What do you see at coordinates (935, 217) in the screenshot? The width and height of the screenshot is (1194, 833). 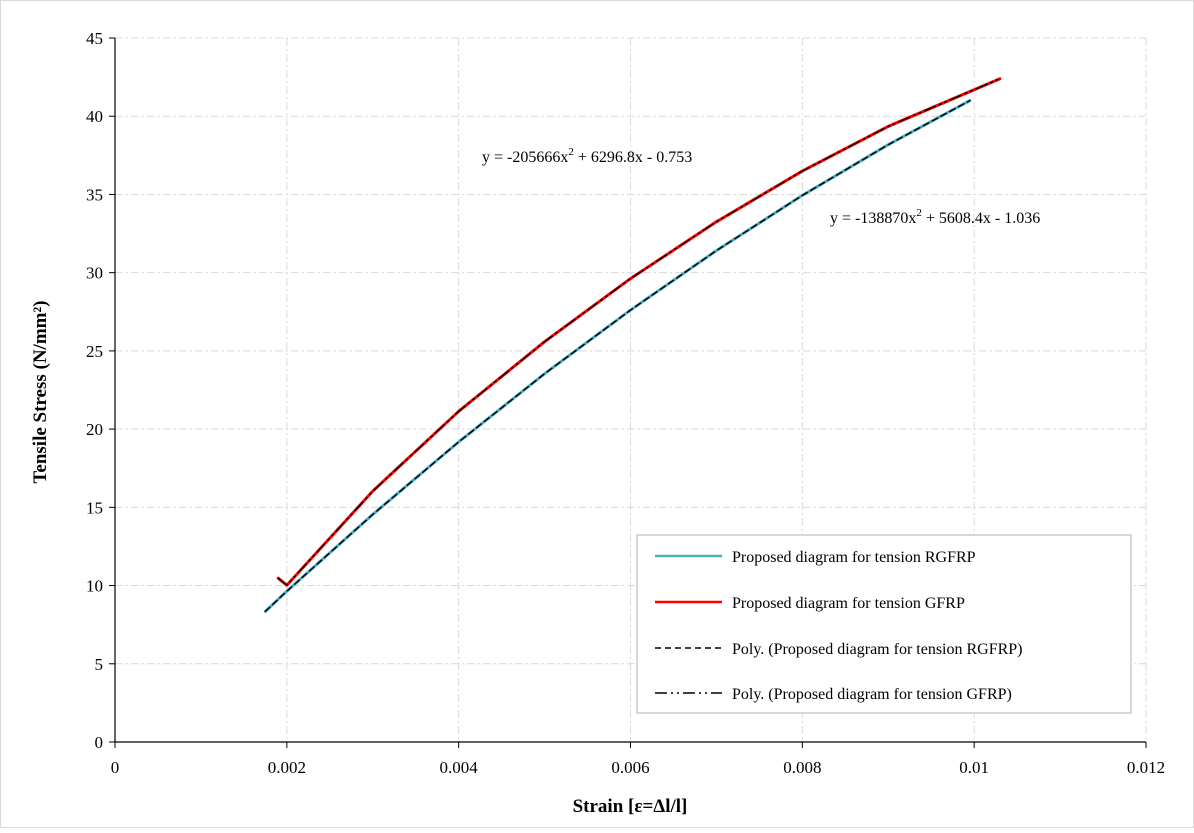 I see `trendline-equation-rgfrp: y = -138870x2 + 5608.4x - 1.036` at bounding box center [935, 217].